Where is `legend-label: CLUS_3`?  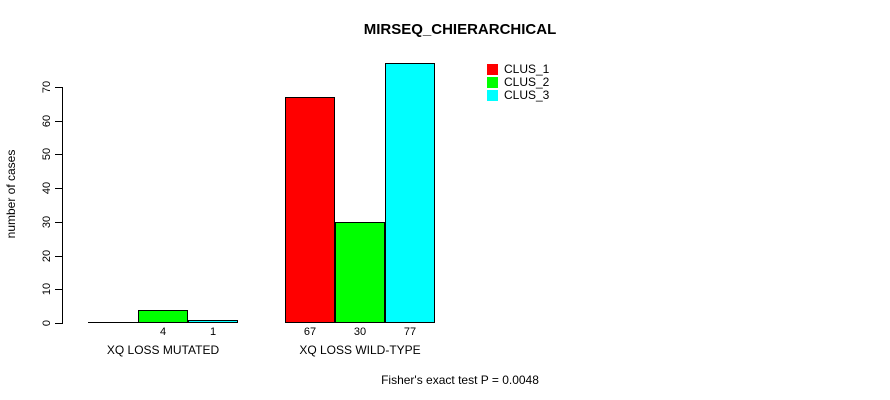
legend-label: CLUS_3 is located at coordinates (527, 95).